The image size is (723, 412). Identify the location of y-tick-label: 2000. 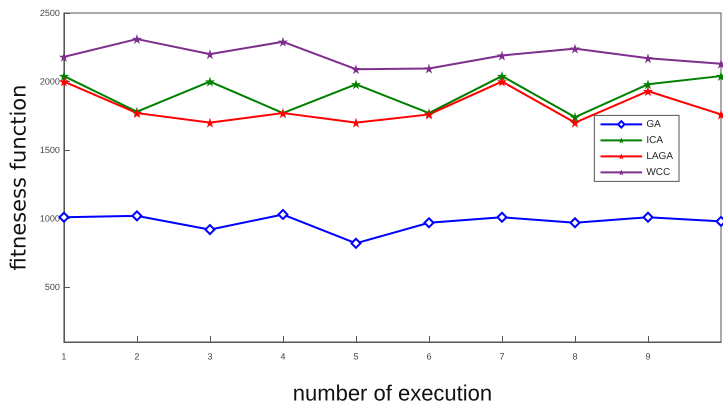
(50, 81).